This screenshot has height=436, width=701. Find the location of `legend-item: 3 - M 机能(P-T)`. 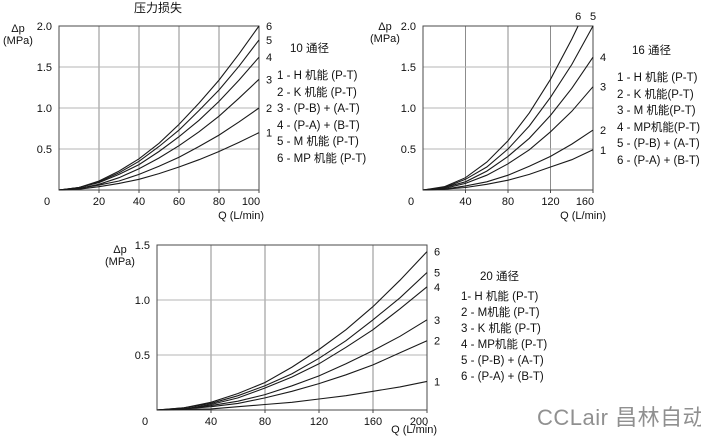

legend-item: 3 - M 机能(P-T) is located at coordinates (656, 111).